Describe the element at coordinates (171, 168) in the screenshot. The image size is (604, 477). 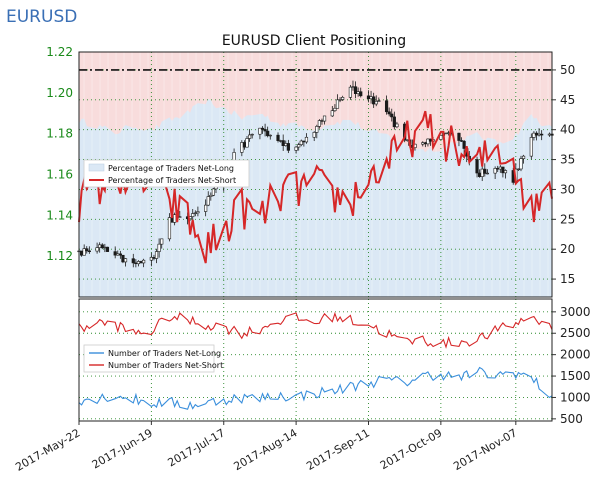
I see `legend-label-net-long-percent: Percentage of Traders Net-Long` at that location.